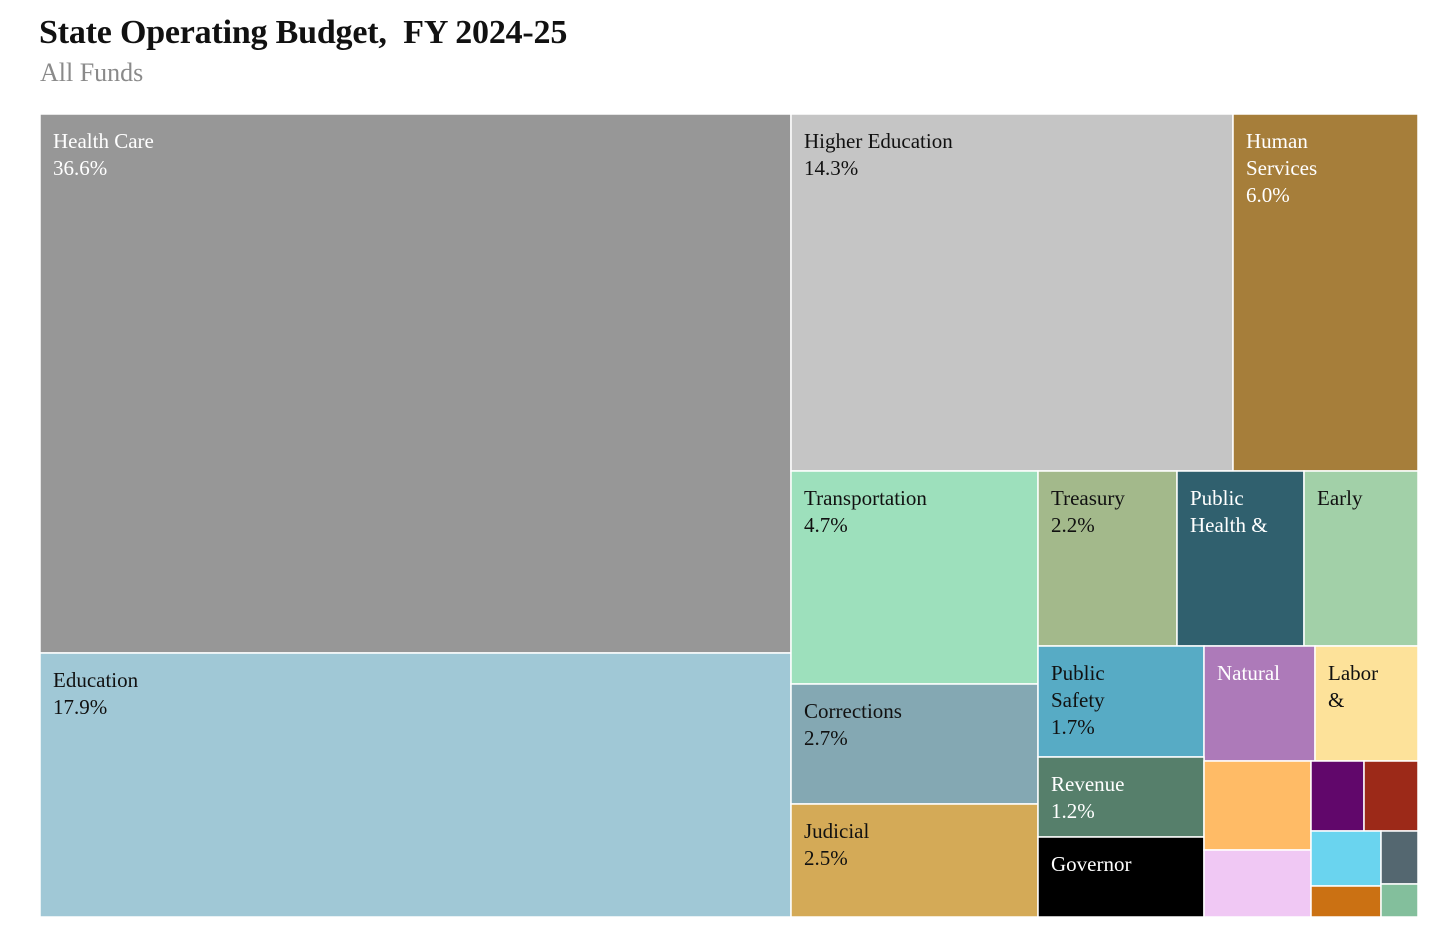  What do you see at coordinates (878, 141) in the screenshot?
I see `tile-label-higher-education: Higher Education` at bounding box center [878, 141].